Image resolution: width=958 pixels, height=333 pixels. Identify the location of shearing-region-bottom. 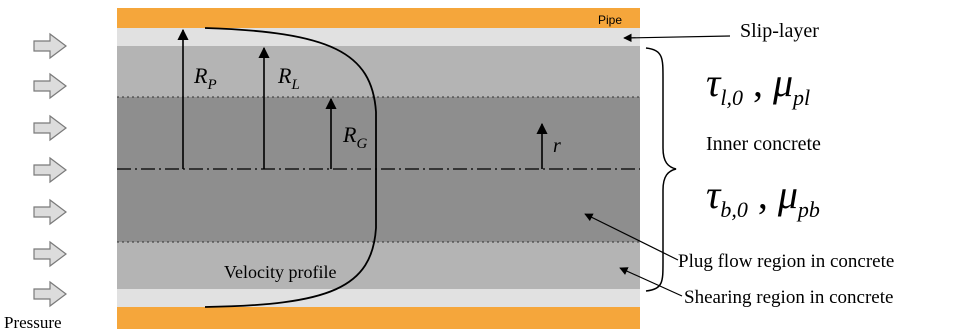
(378, 265).